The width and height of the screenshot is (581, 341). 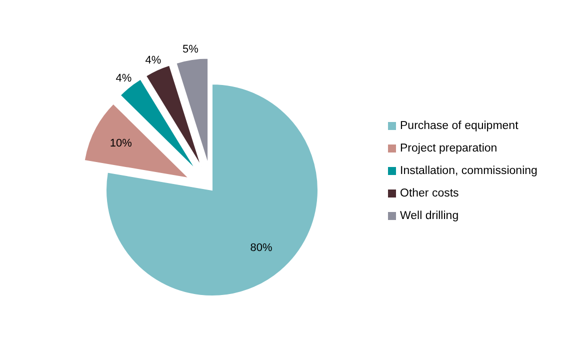 I want to click on data-label: 5%, so click(x=190, y=50).